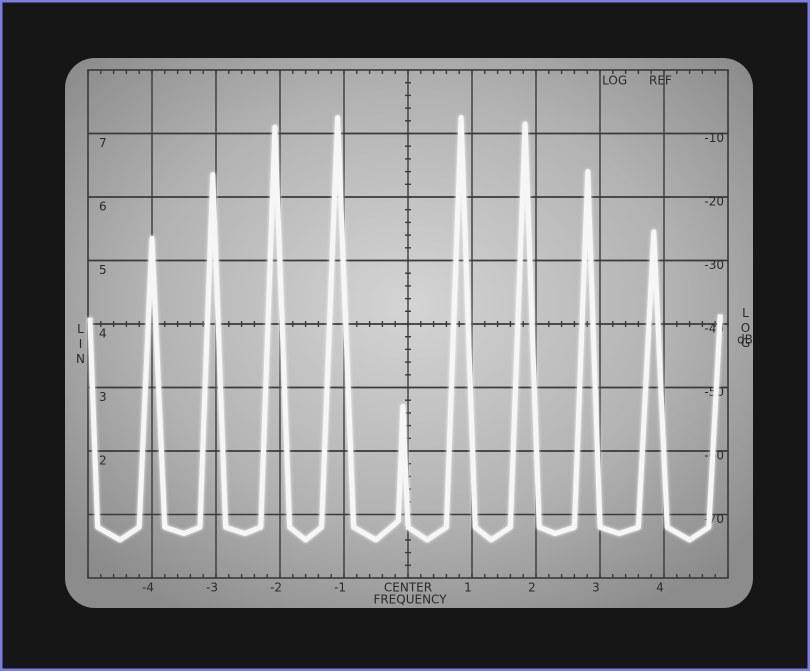 The image size is (810, 671). What do you see at coordinates (103, 270) in the screenshot?
I see `y-tick-label: 5` at bounding box center [103, 270].